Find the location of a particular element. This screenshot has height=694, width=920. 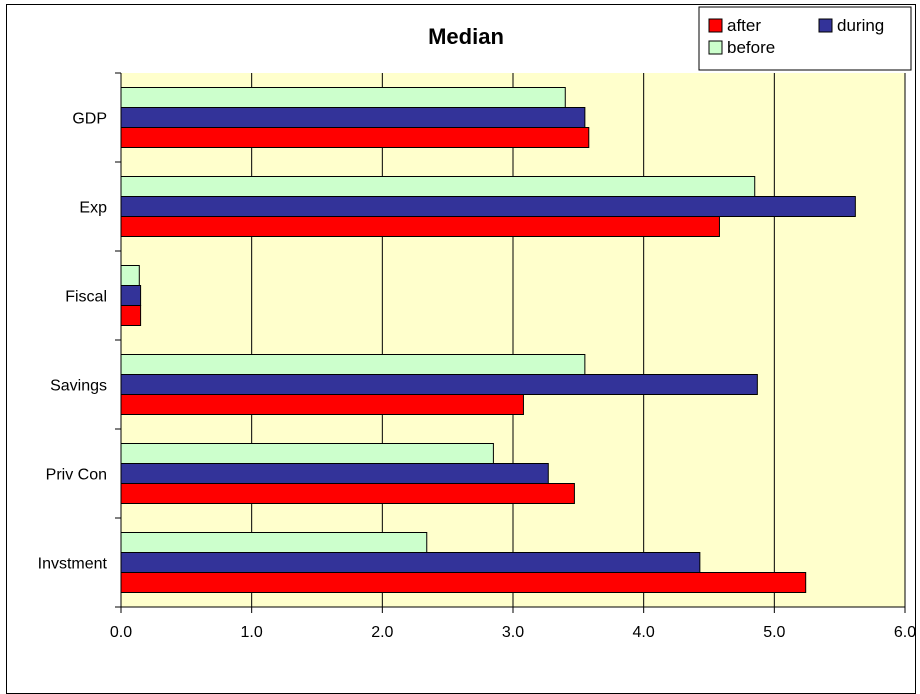

category-label: GDP is located at coordinates (89, 119).